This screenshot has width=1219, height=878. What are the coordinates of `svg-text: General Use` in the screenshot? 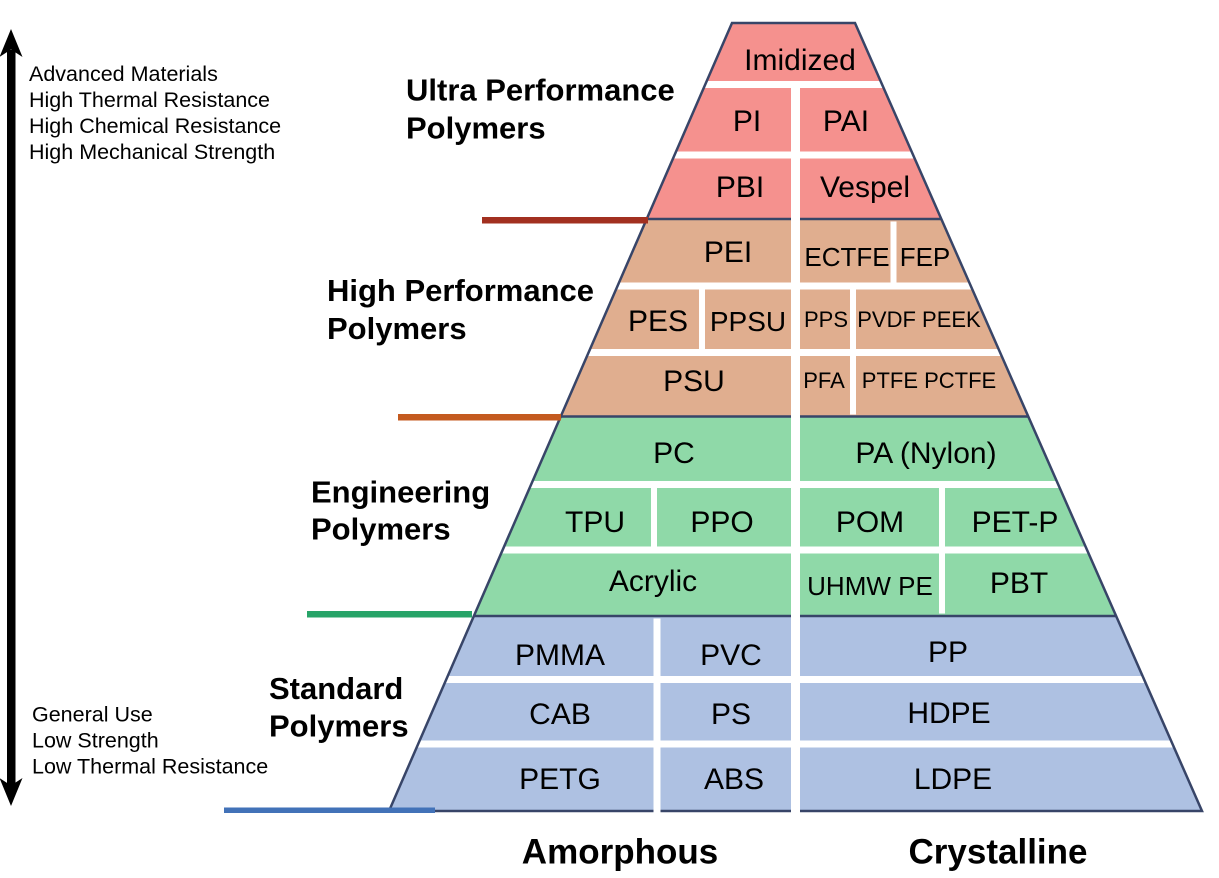 It's located at (92, 715).